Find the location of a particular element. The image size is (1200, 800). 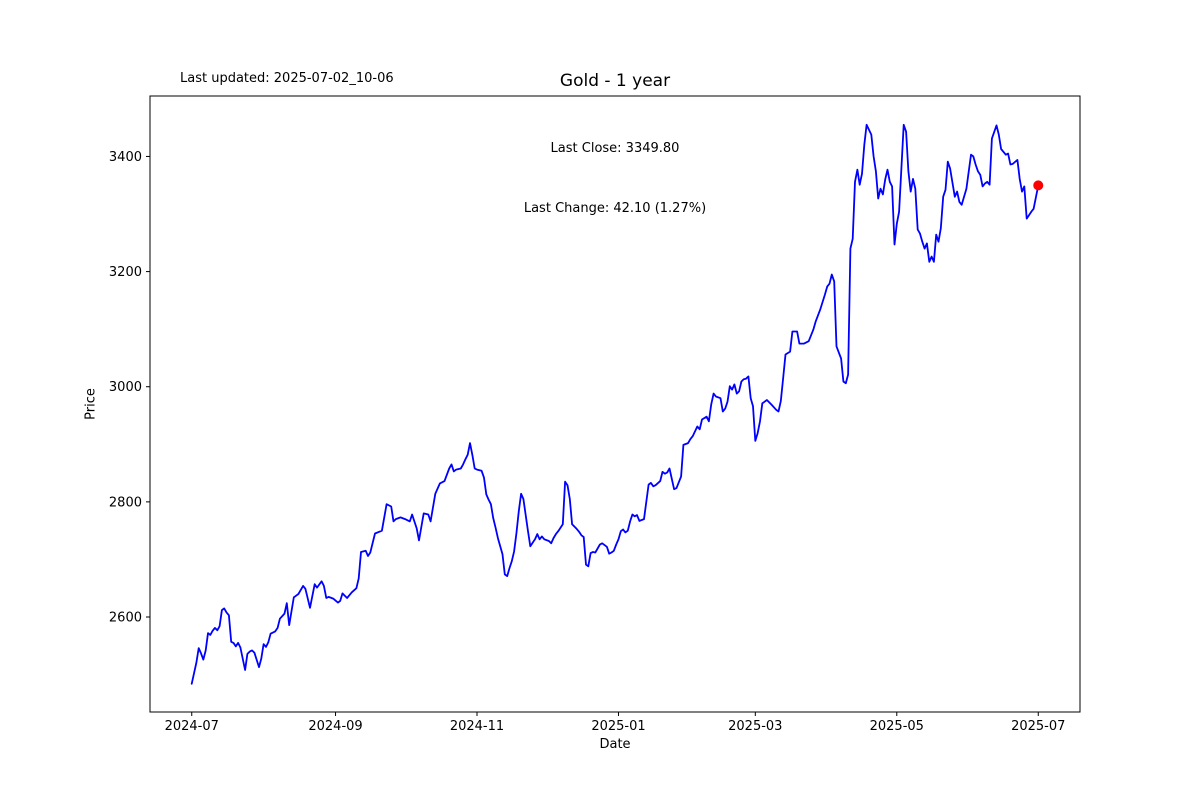

last-change-annotation: Last Change: 42.10 (1.27%) is located at coordinates (615, 208).